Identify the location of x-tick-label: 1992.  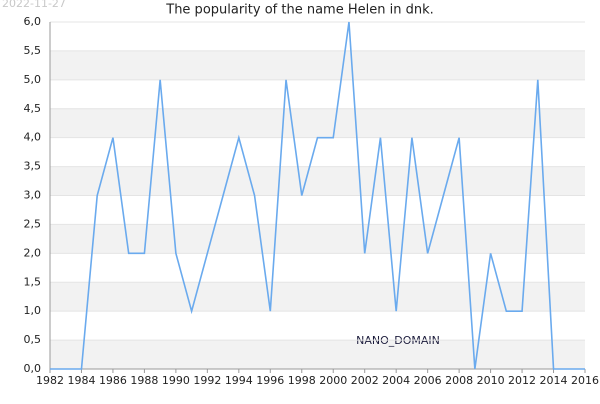
(207, 380).